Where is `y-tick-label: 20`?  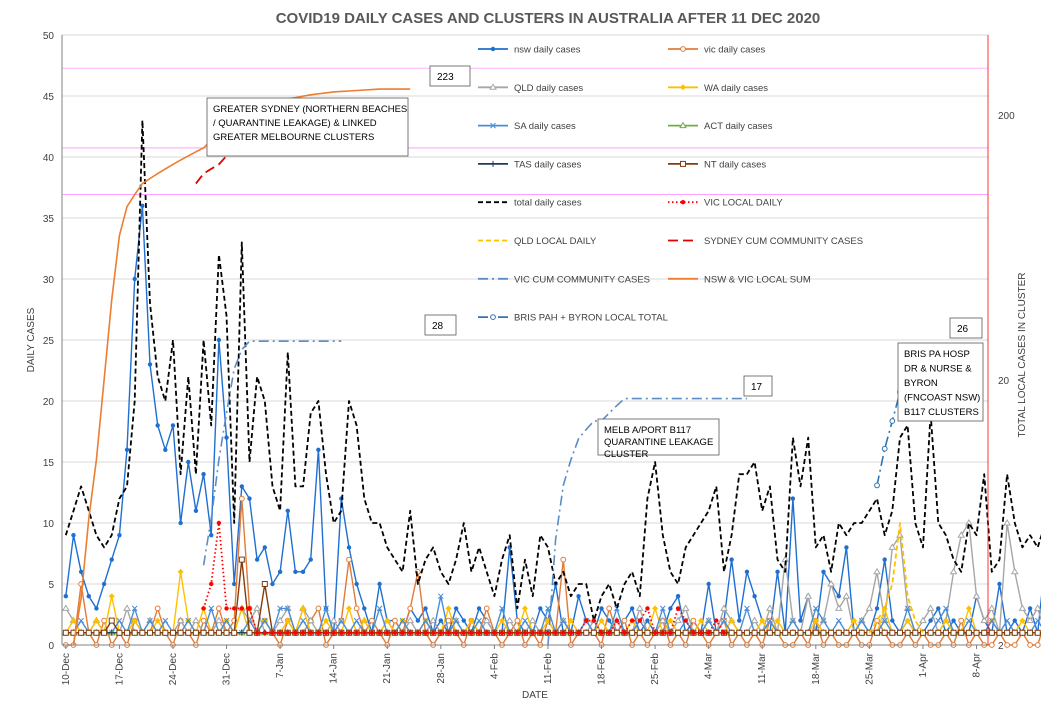
y-tick-label: 20 is located at coordinates (49, 402).